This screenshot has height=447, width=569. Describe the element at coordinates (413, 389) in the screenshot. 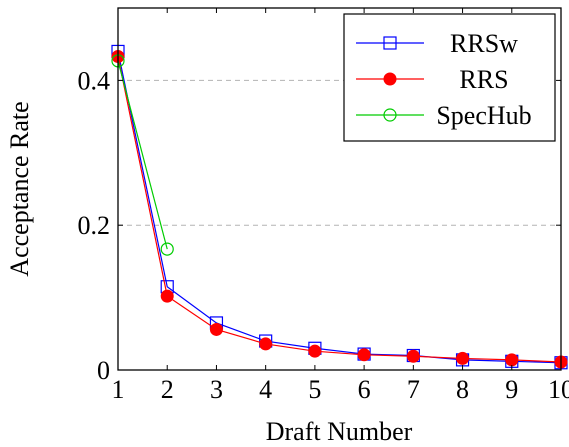

I see `x-tick-label: 7` at that location.